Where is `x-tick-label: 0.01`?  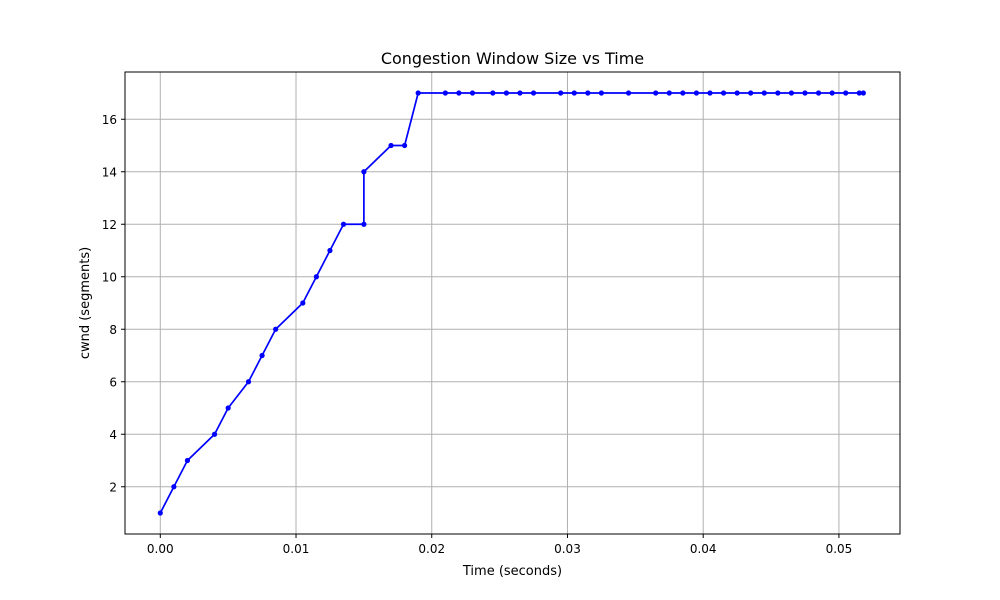
x-tick-label: 0.01 is located at coordinates (296, 549).